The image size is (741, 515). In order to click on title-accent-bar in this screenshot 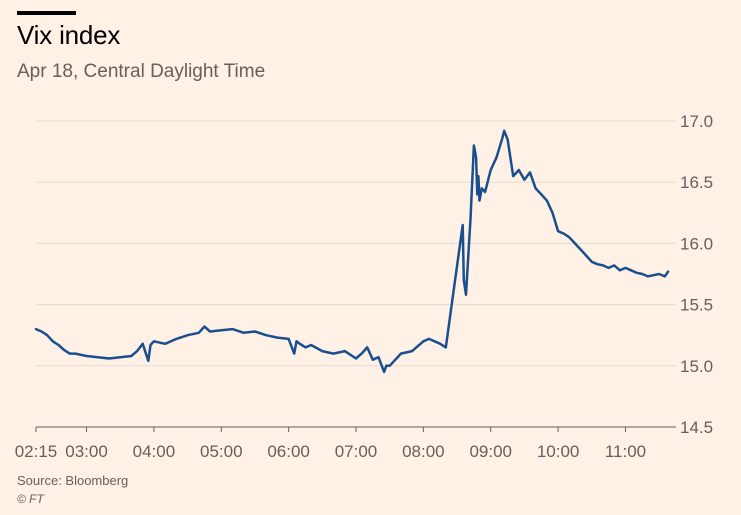, I will do `click(46, 13)`.